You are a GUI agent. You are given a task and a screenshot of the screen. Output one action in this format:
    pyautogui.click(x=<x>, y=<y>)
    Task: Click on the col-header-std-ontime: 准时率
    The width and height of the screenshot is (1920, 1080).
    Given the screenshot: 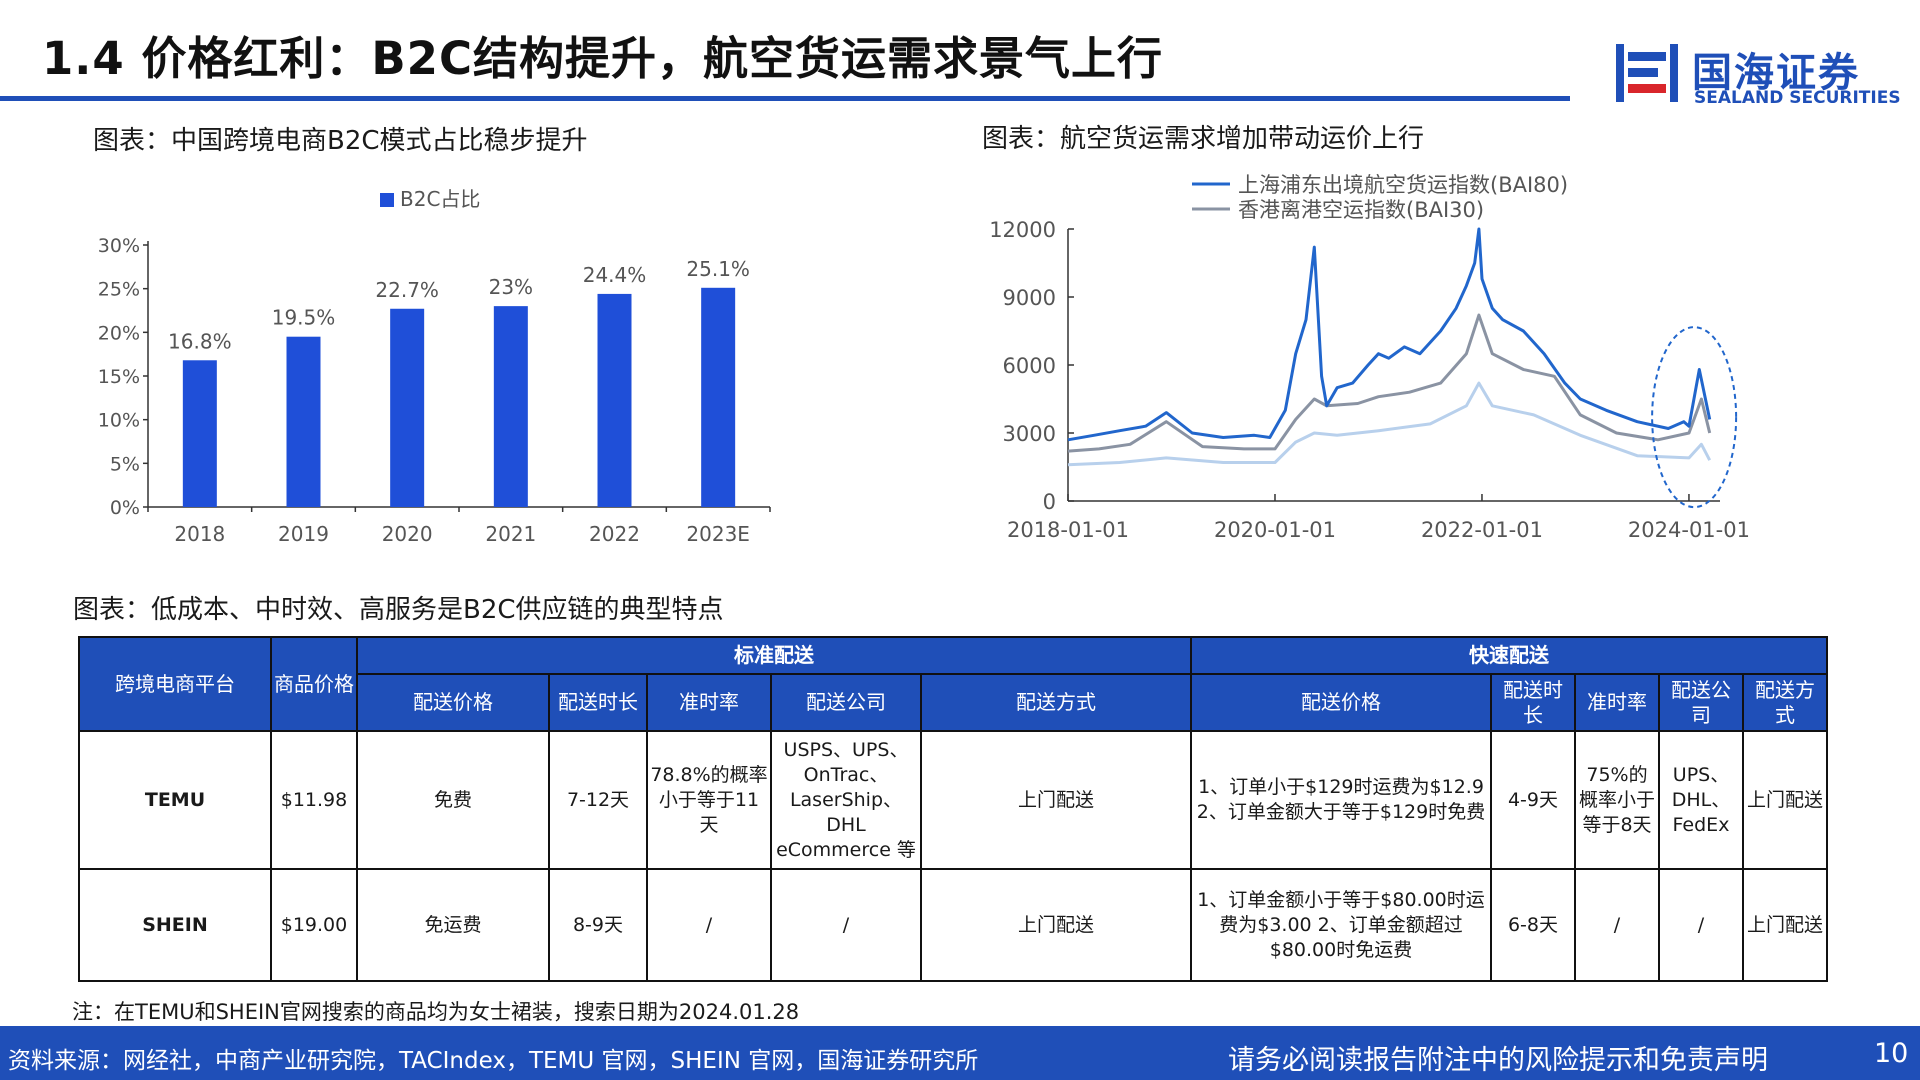 What is the action you would take?
    pyautogui.click(x=709, y=702)
    